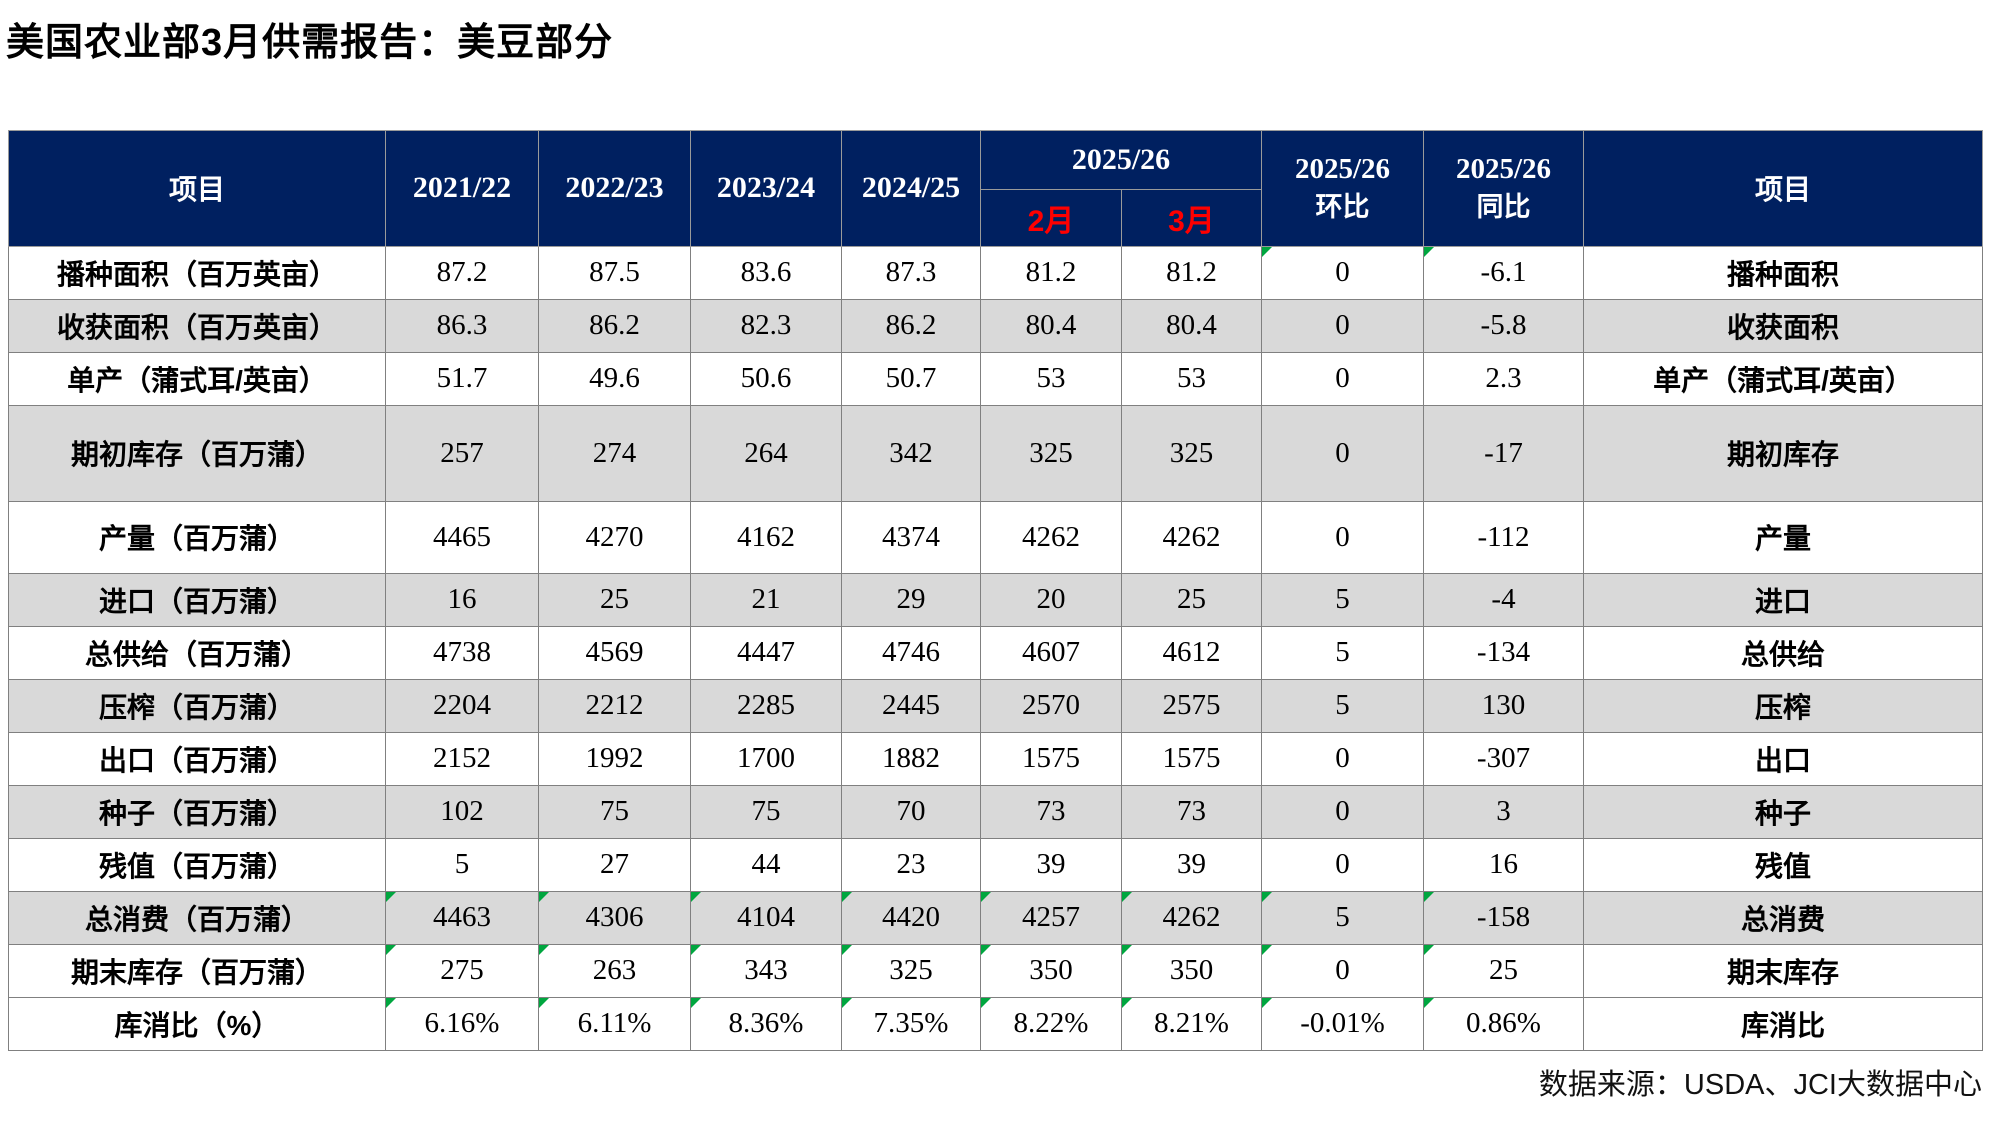 This screenshot has width=1990, height=1129. Describe the element at coordinates (462, 917) in the screenshot. I see `cell-2021-22: 4463` at that location.